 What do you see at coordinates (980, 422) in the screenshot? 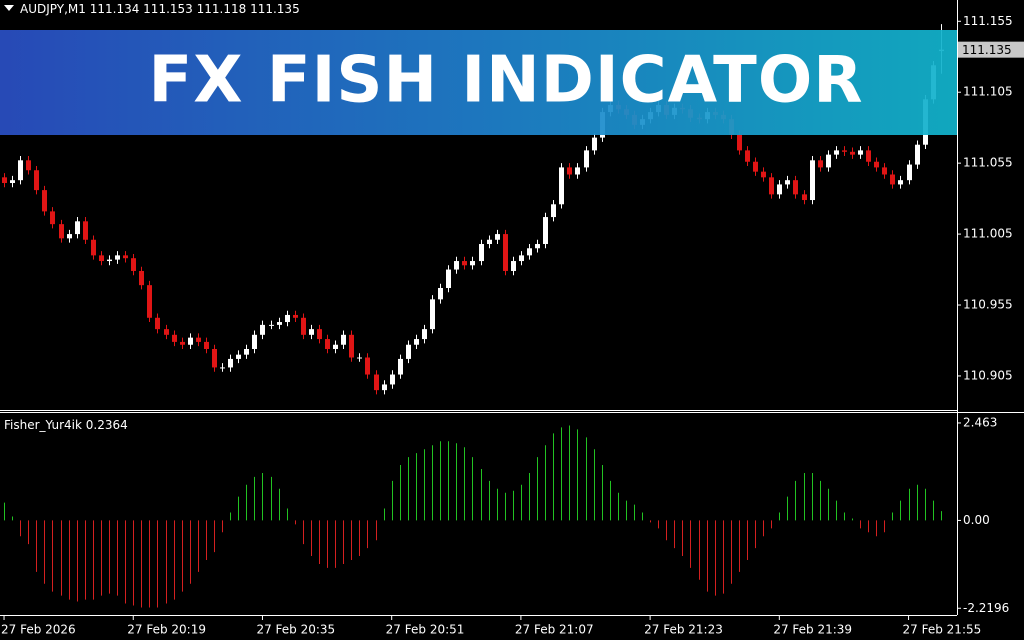
I see `y-tick-label: 2.463` at bounding box center [980, 422].